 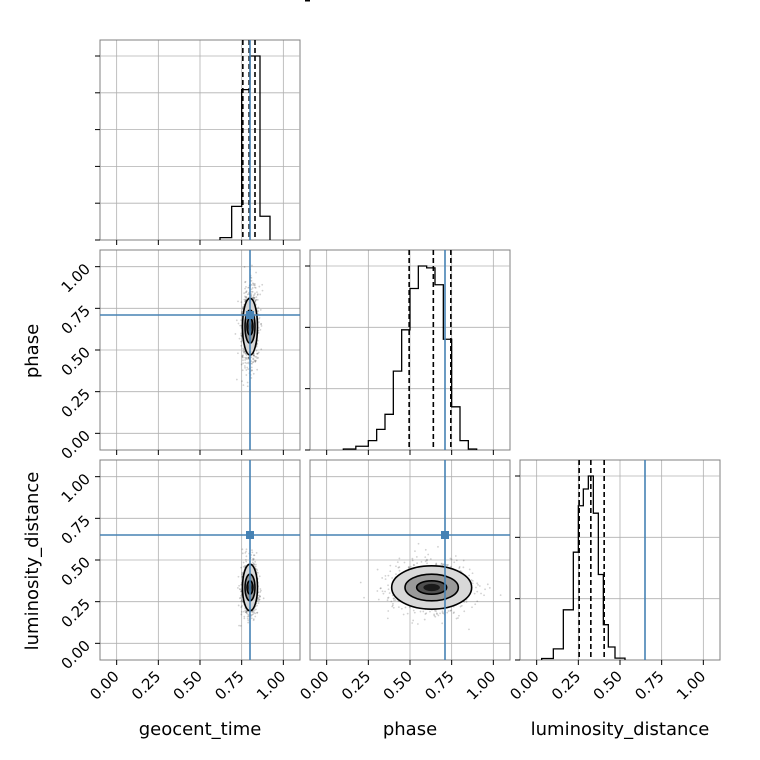 I want to click on x-axis-label-phase: phase, so click(x=410, y=729).